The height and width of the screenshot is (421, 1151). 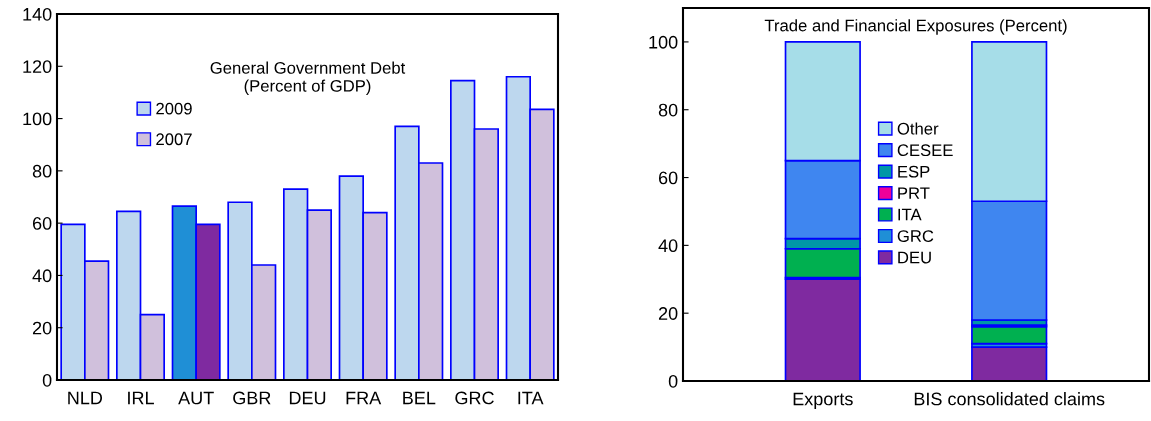 I want to click on x-tick-label: GBR, so click(x=252, y=398).